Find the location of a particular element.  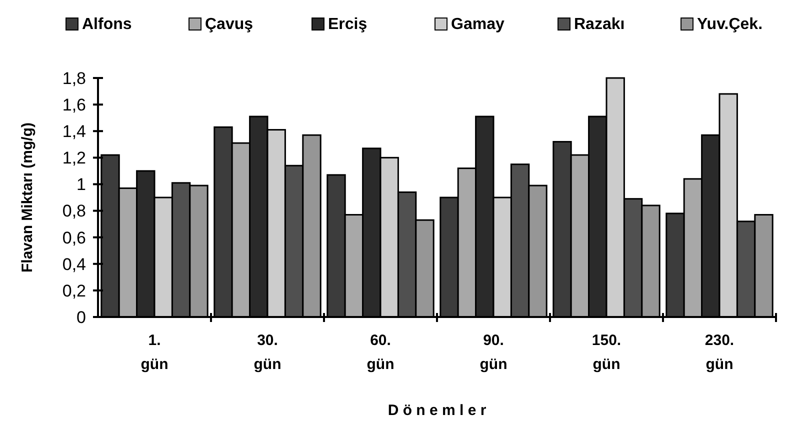

x-tick-label: 230. gün is located at coordinates (719, 352).